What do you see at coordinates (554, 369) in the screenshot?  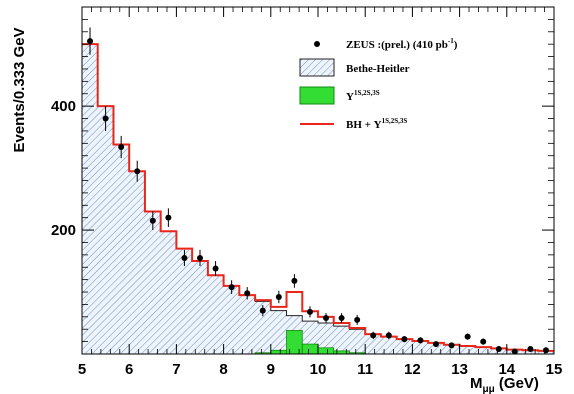 I see `x-tick-label: 15` at bounding box center [554, 369].